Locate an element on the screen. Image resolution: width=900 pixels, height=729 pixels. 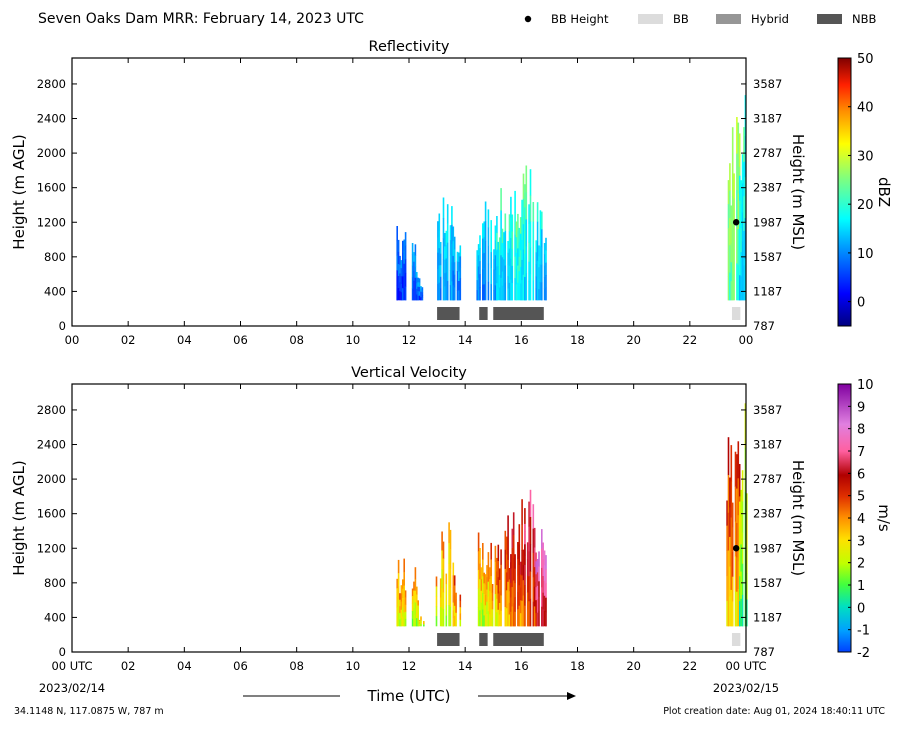
y-tick-label: 400 is located at coordinates (55, 617).